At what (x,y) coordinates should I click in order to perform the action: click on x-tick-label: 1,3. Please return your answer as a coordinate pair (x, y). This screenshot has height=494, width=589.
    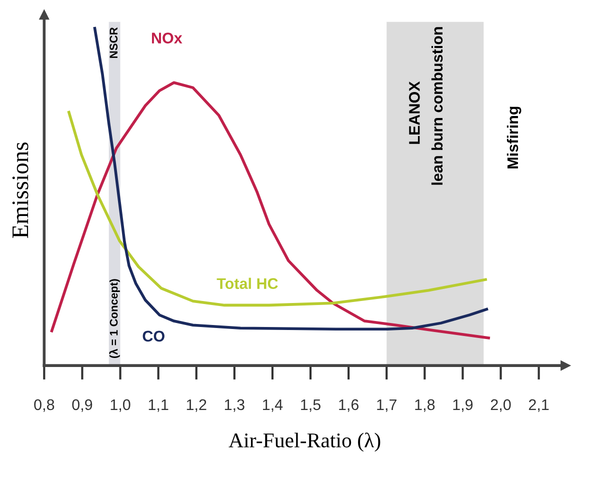
    Looking at the image, I should click on (234, 405).